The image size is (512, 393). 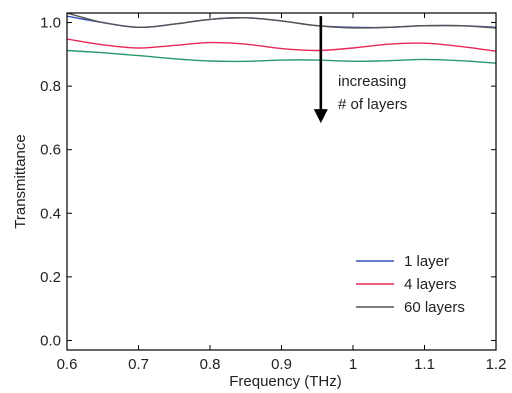 I want to click on x-tick-label: 0.8, so click(x=210, y=364).